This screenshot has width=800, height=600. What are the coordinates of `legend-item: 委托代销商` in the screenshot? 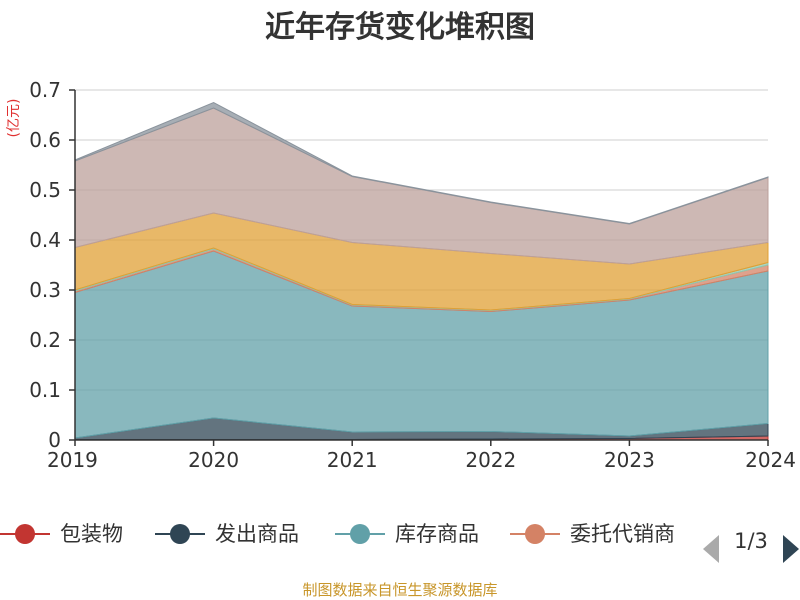 It's located at (592, 534).